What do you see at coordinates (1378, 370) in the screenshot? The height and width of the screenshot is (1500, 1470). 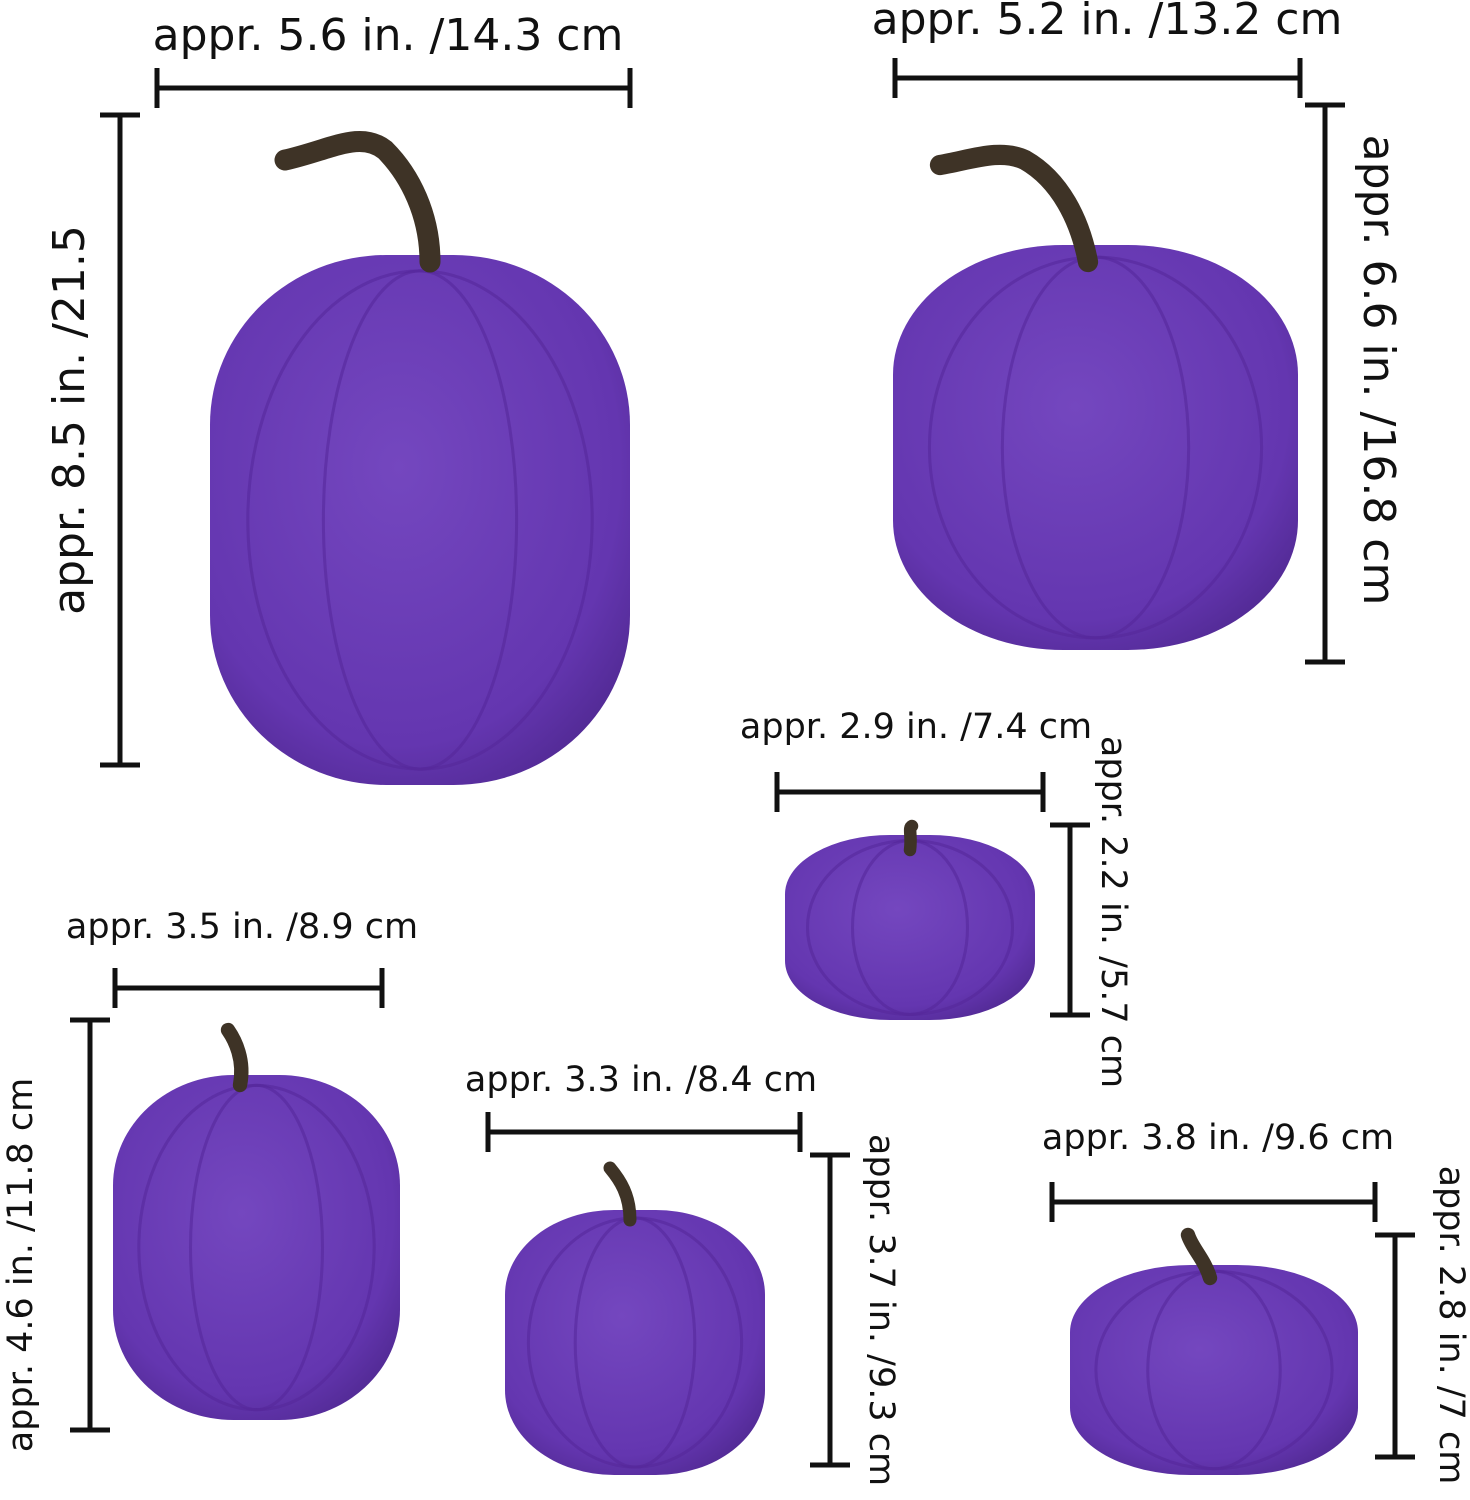 I see `height-label: appr. 6.6 in. /16.8 cm` at bounding box center [1378, 370].